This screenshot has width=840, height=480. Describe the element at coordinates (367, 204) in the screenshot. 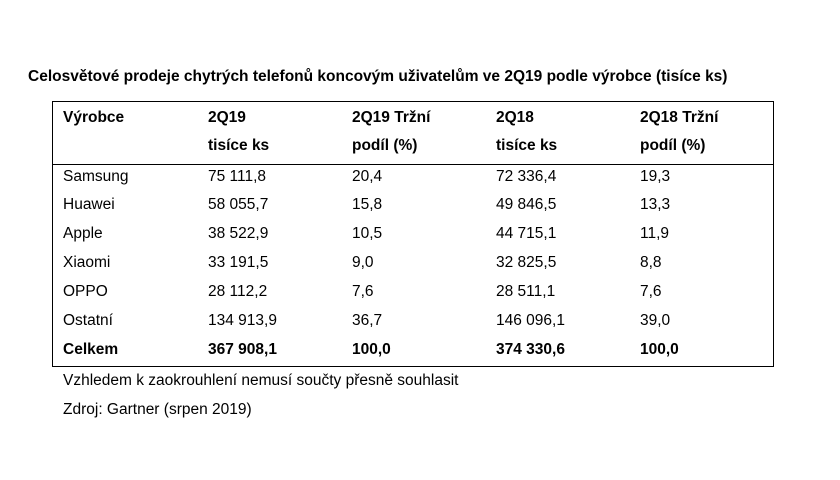

I see `row-huawei-2q19-share: 15,8` at that location.